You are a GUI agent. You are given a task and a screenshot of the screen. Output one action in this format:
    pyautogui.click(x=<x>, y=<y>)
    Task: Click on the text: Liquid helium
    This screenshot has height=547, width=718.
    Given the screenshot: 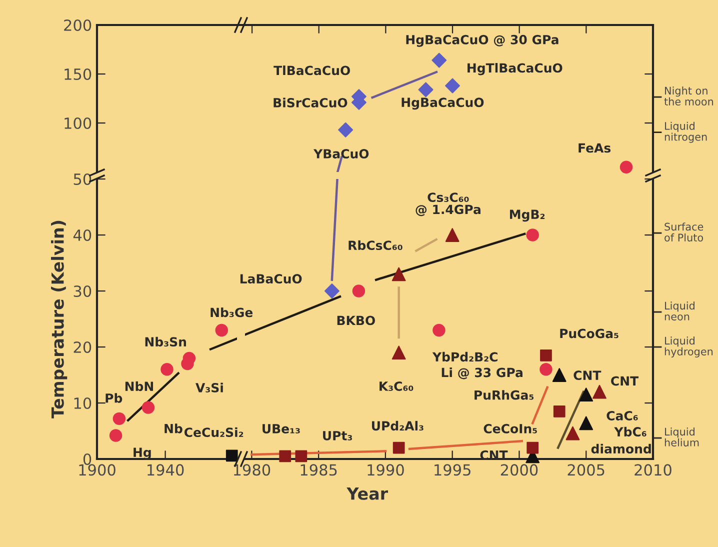 What is the action you would take?
    pyautogui.click(x=681, y=437)
    